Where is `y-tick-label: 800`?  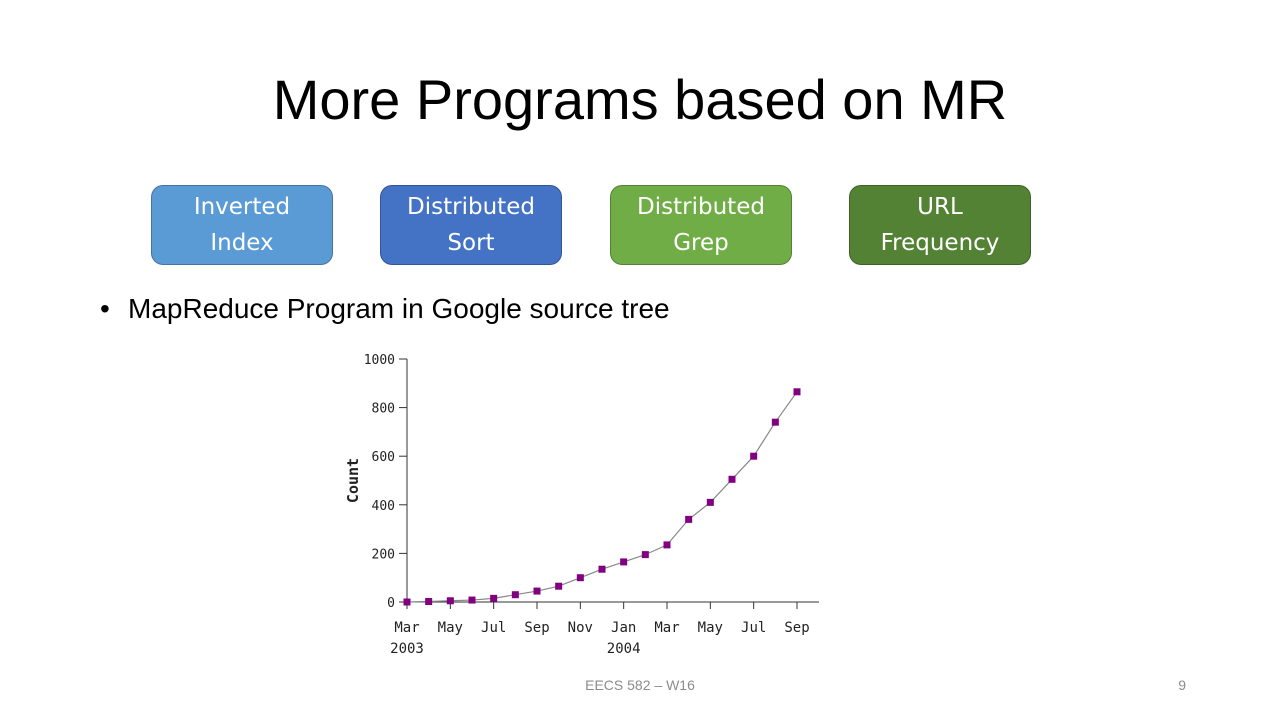
y-tick-label: 800 is located at coordinates (383, 409).